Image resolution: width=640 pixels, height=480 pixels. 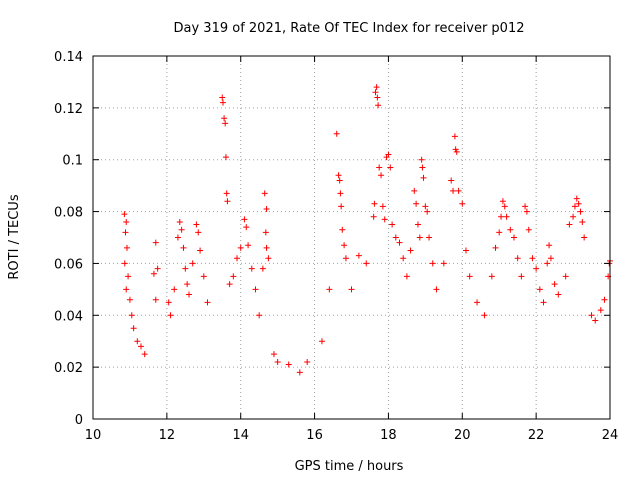 I want to click on y-tick-label: 0, so click(x=79, y=420).